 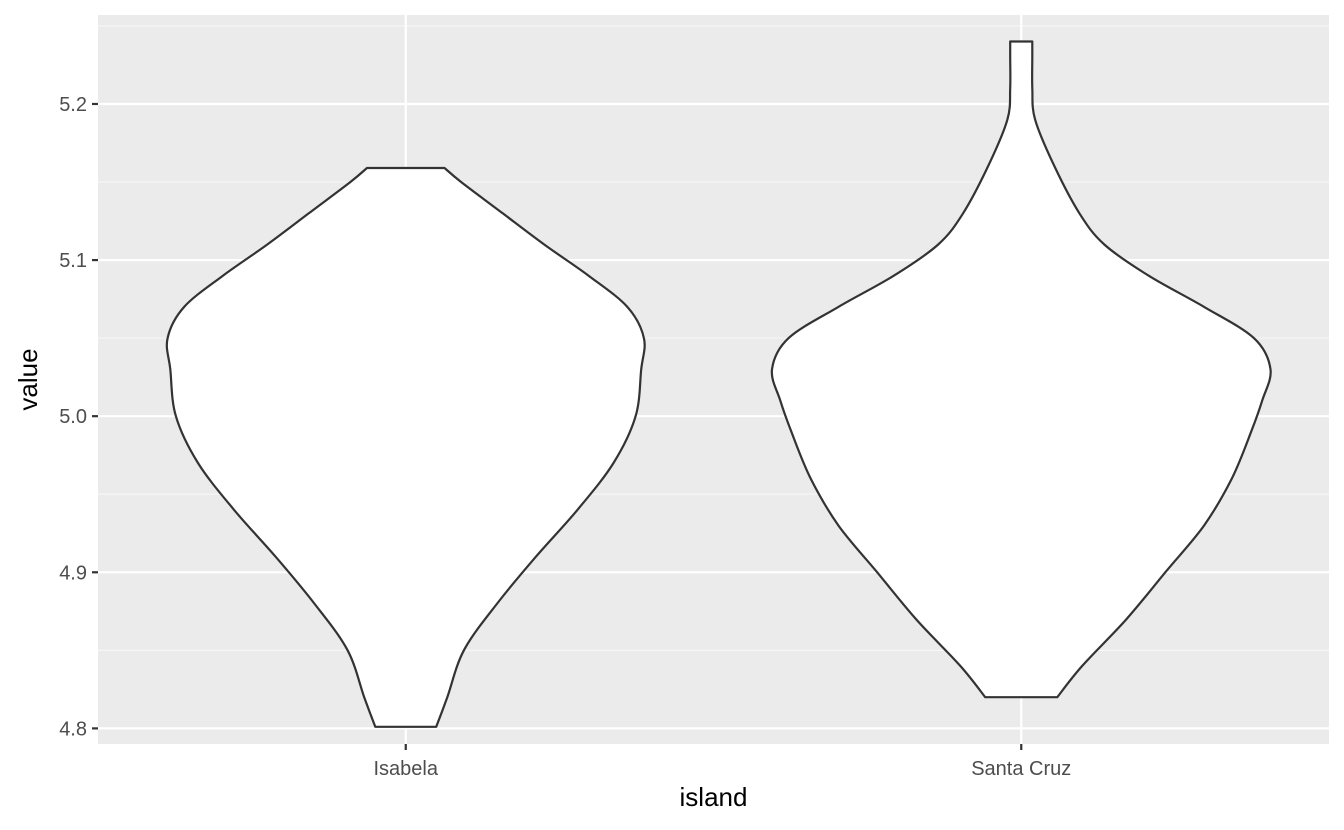 I want to click on y-tick-label-3: 5.1, so click(x=73, y=261).